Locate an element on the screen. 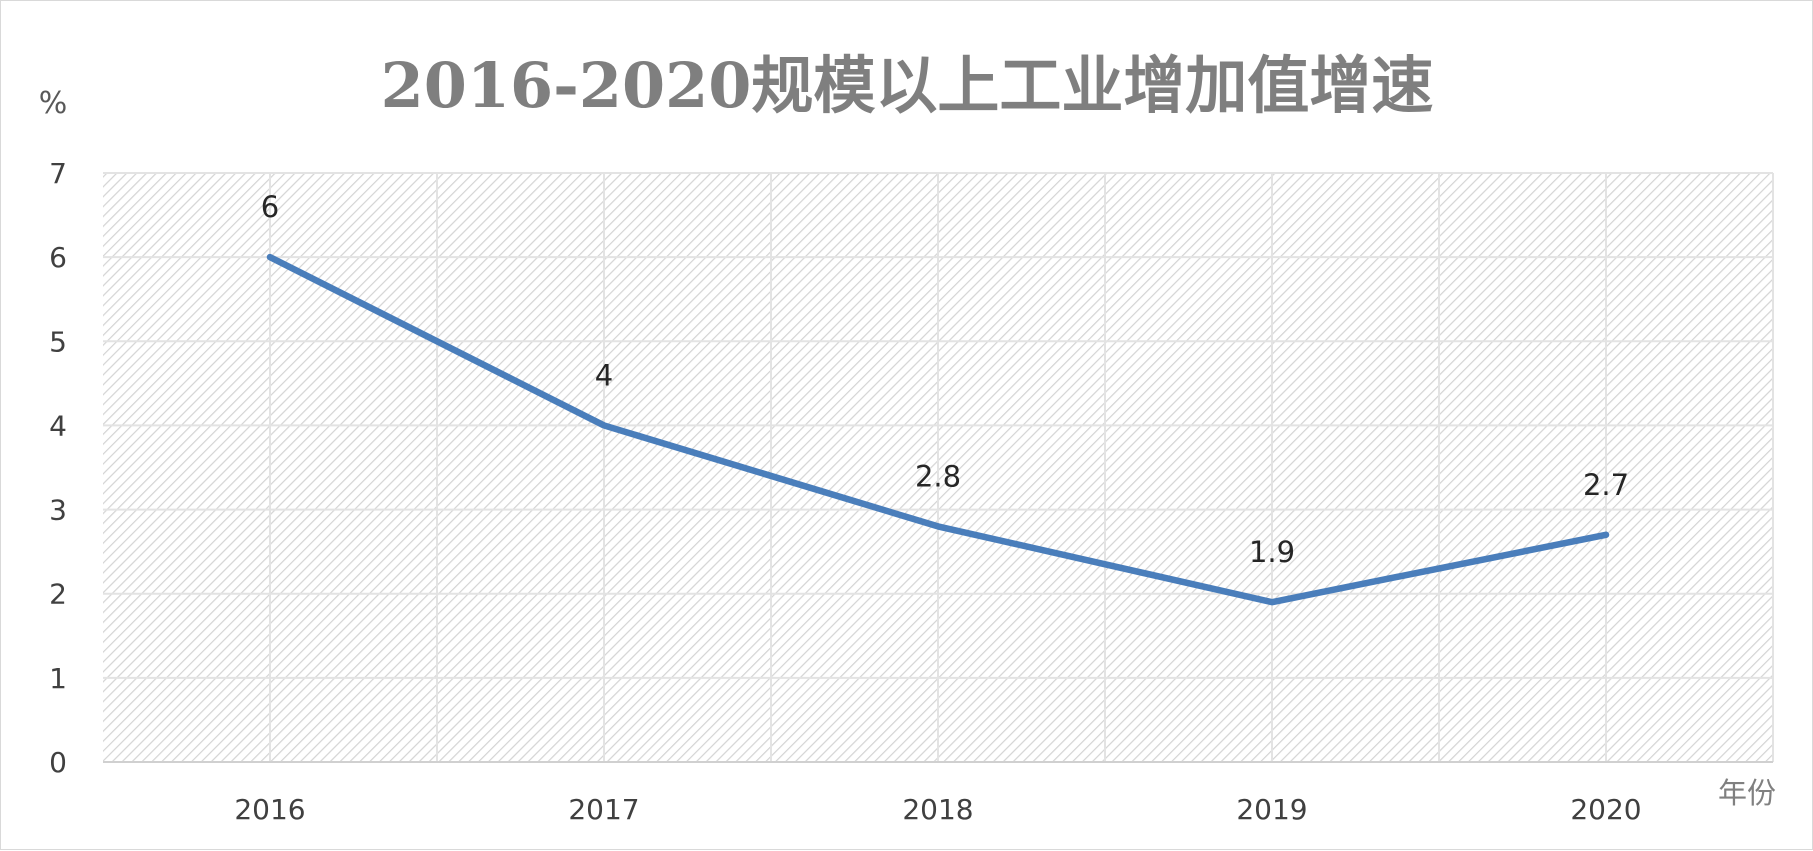  data-label: 4 is located at coordinates (604, 375).